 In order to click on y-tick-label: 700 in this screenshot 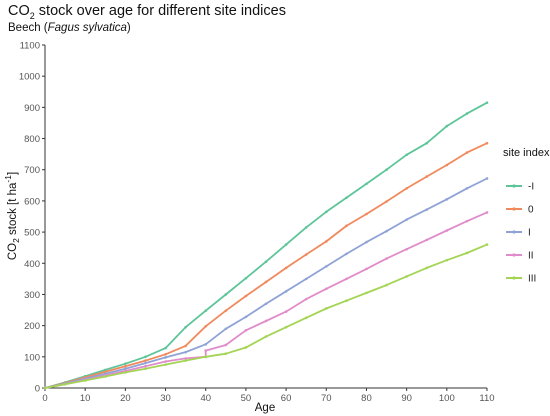, I will do `click(32, 170)`.